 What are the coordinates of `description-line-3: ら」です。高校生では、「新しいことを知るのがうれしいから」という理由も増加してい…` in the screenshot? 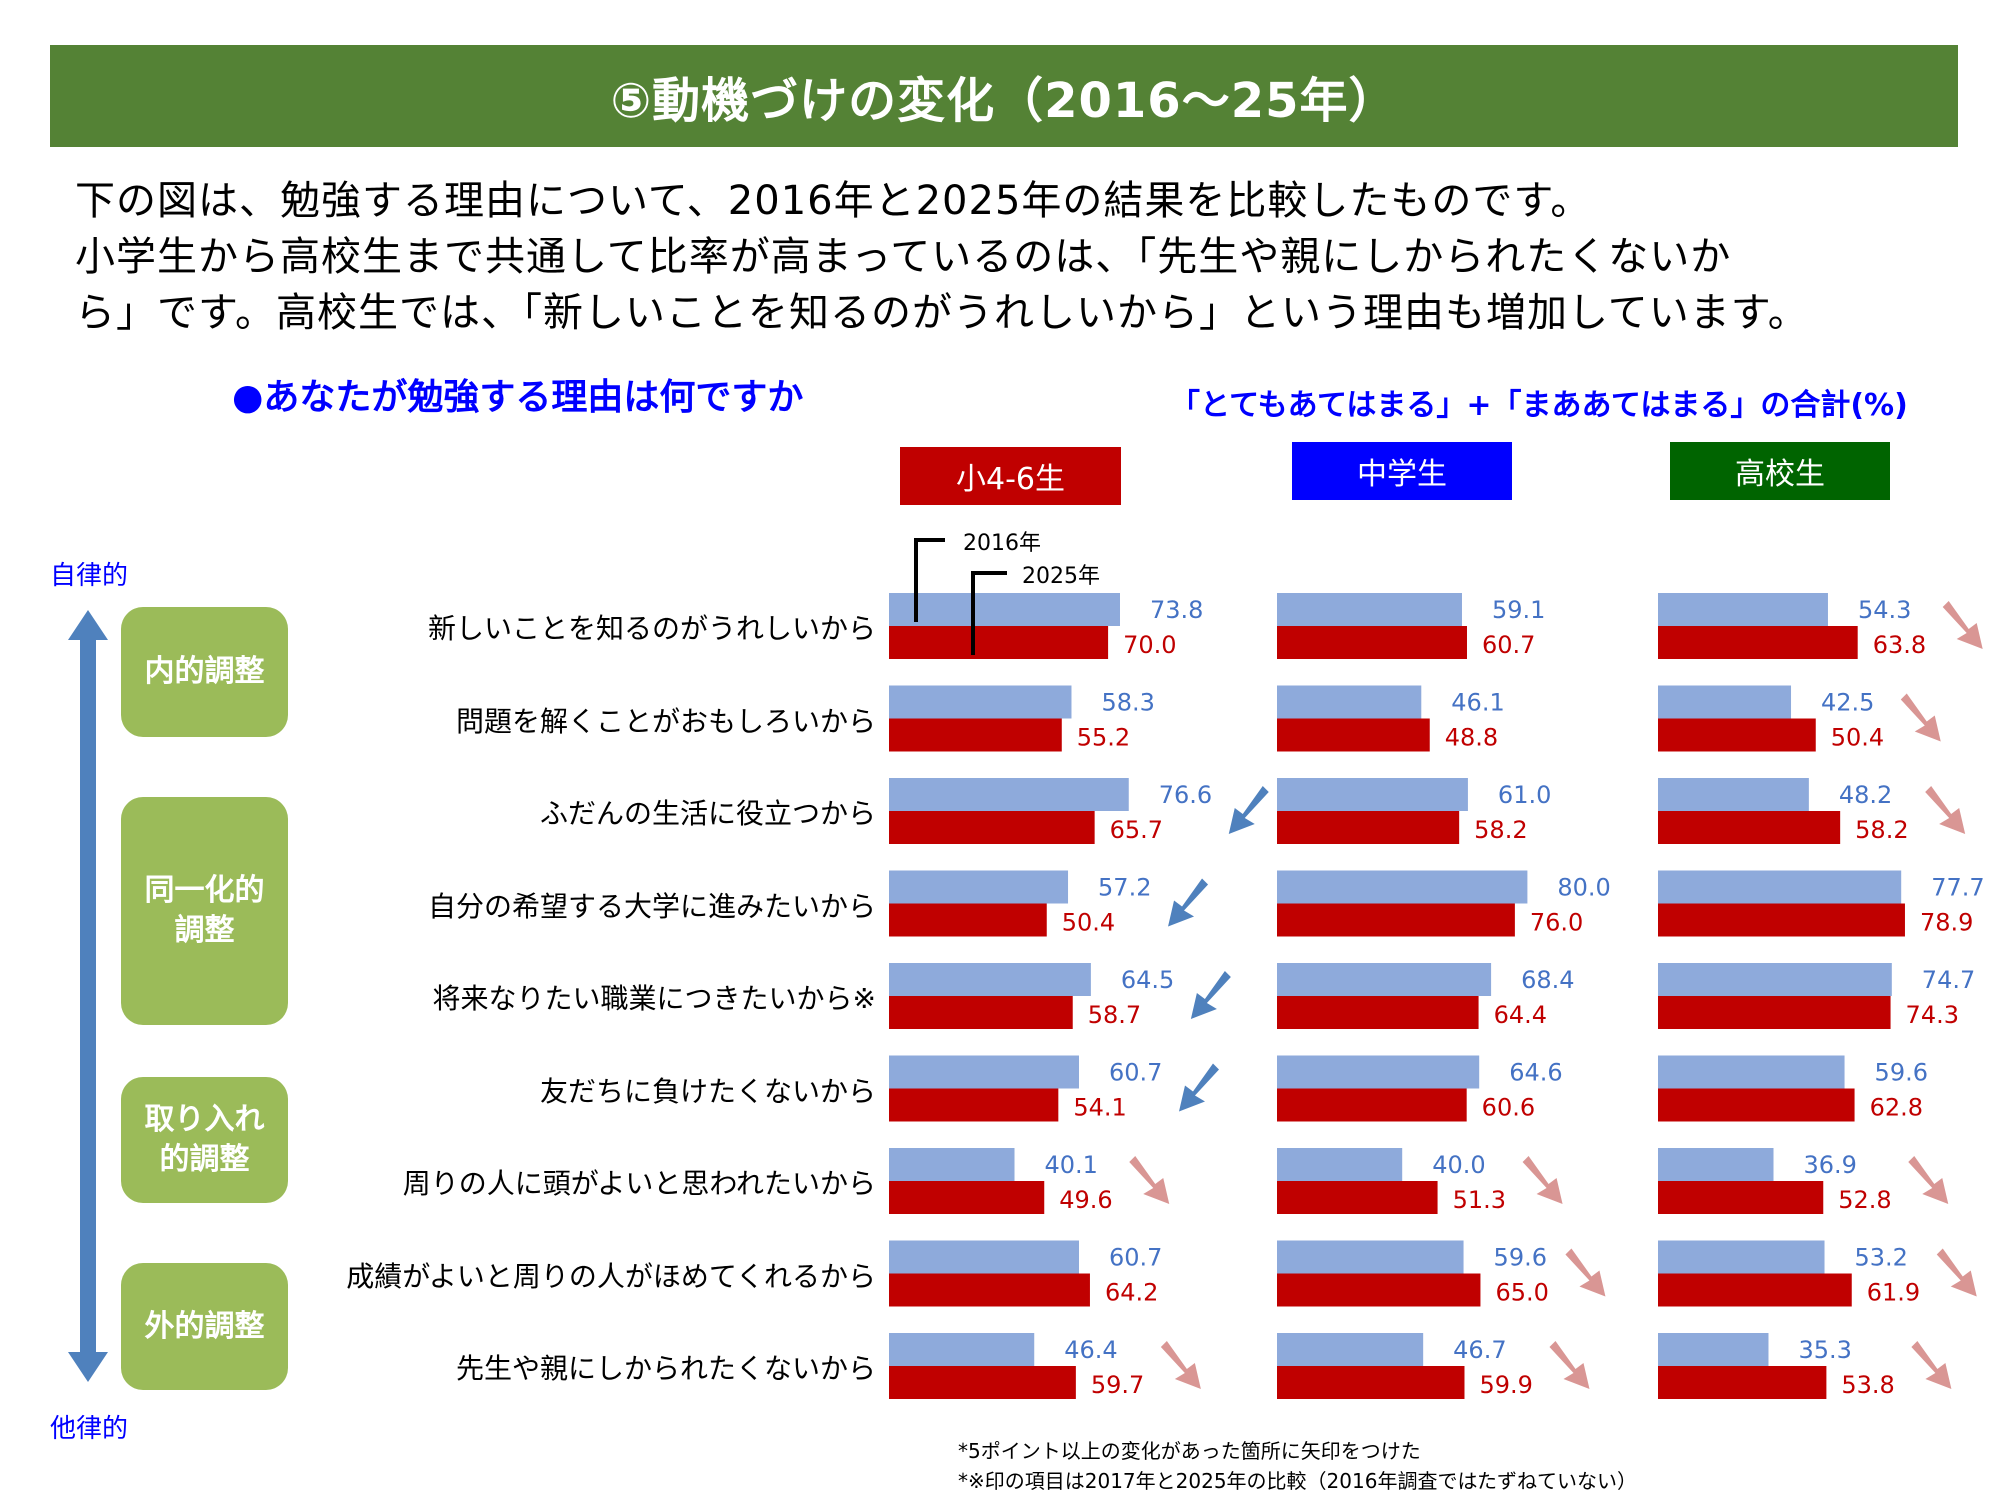 It's located at (942, 313).